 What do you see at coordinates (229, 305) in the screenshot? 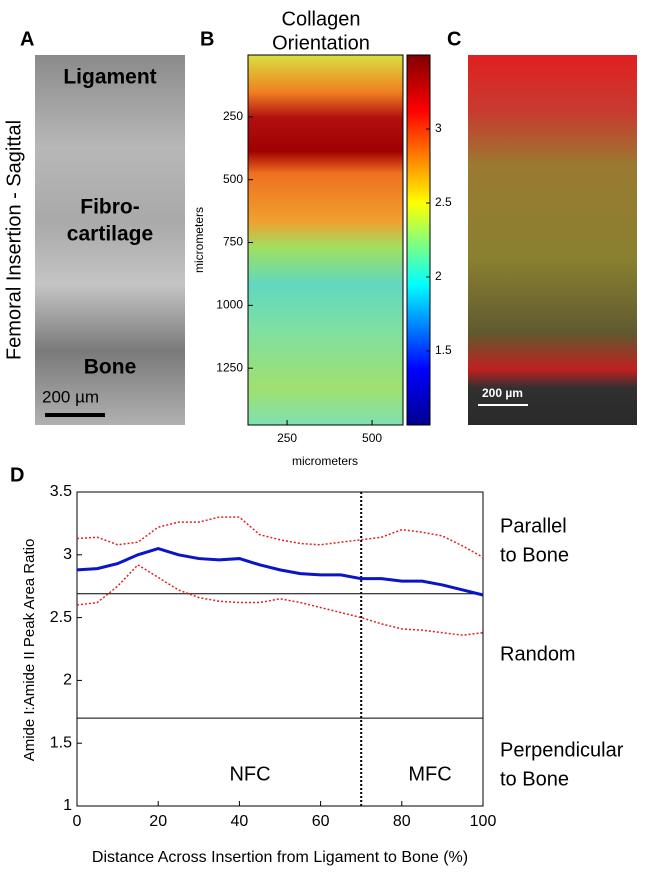
I see `y-tick-label: 1000` at bounding box center [229, 305].